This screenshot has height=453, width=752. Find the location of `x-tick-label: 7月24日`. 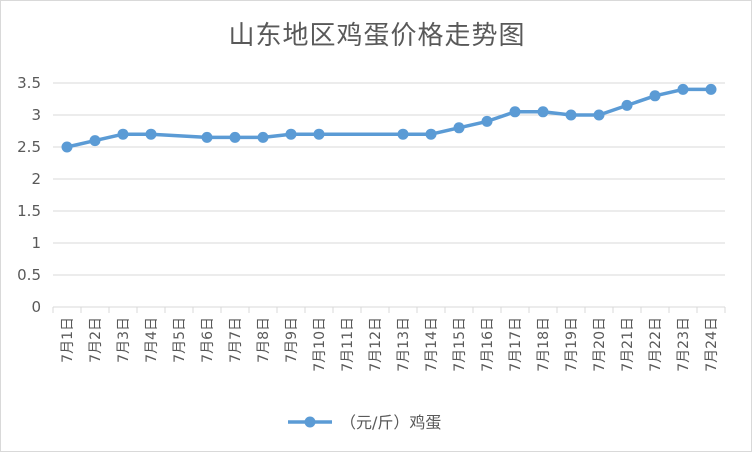

x-tick-label: 7月24日 is located at coordinates (712, 344).